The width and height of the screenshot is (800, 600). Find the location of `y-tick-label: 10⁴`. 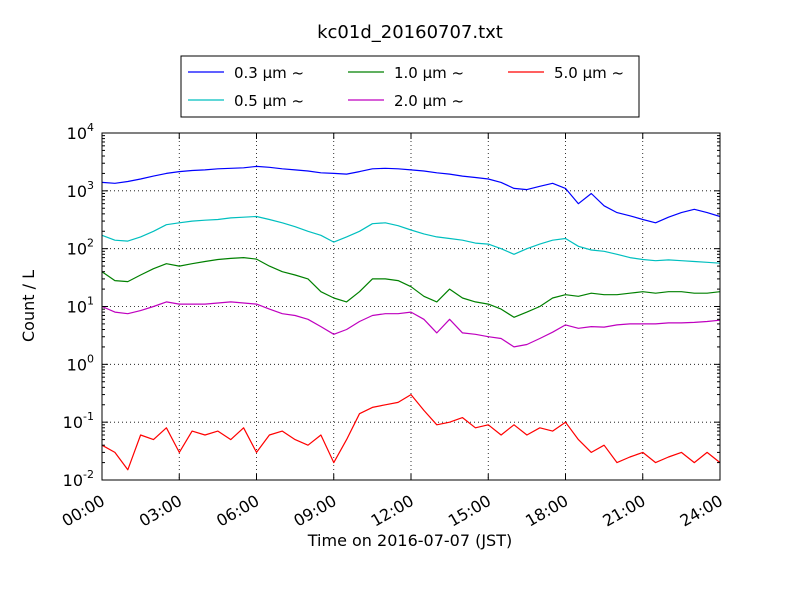

y-tick-label: 10⁴ is located at coordinates (80, 132).